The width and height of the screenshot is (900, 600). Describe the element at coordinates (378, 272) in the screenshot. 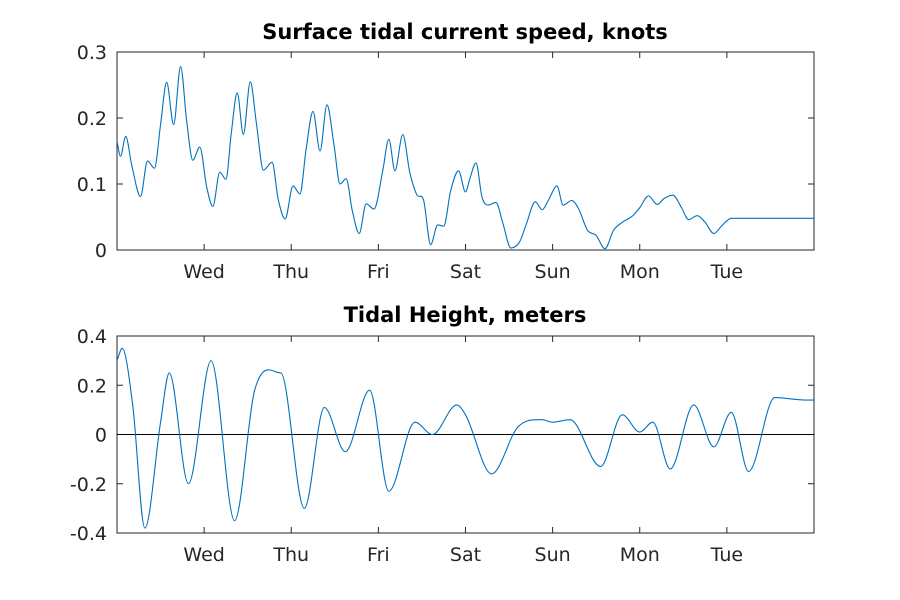

I see `current-speed-xtick-label: Fri` at that location.